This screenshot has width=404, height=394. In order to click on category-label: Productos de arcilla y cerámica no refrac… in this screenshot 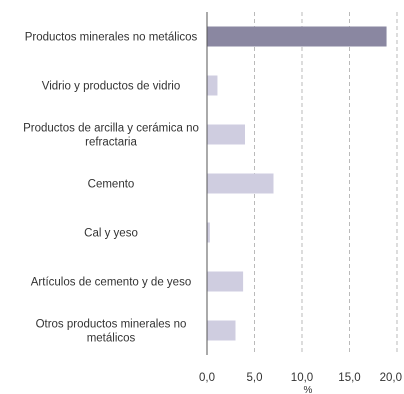, I will do `click(111, 136)`.